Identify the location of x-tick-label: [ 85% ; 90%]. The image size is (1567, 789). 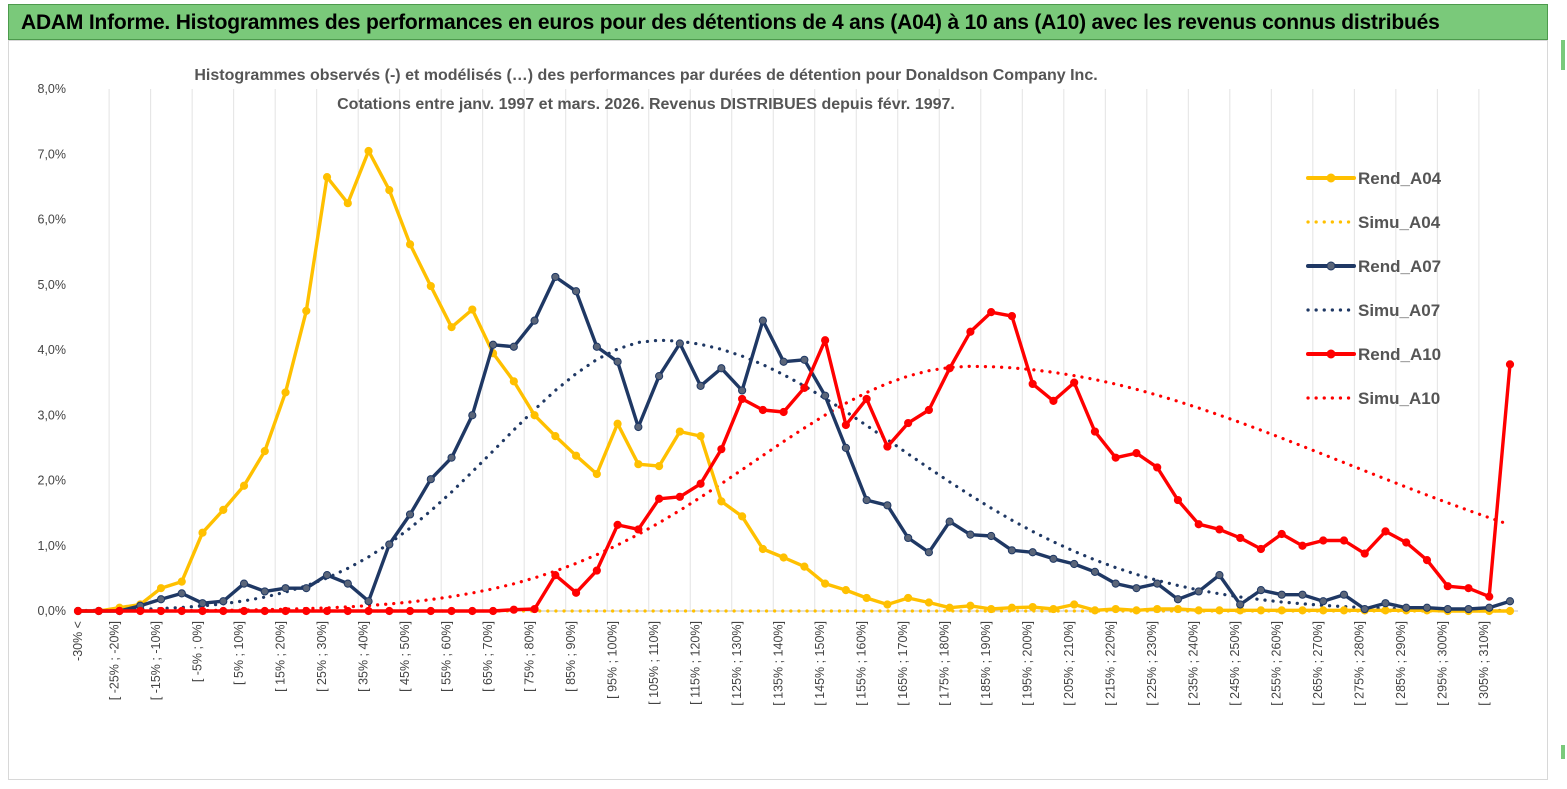
(571, 656).